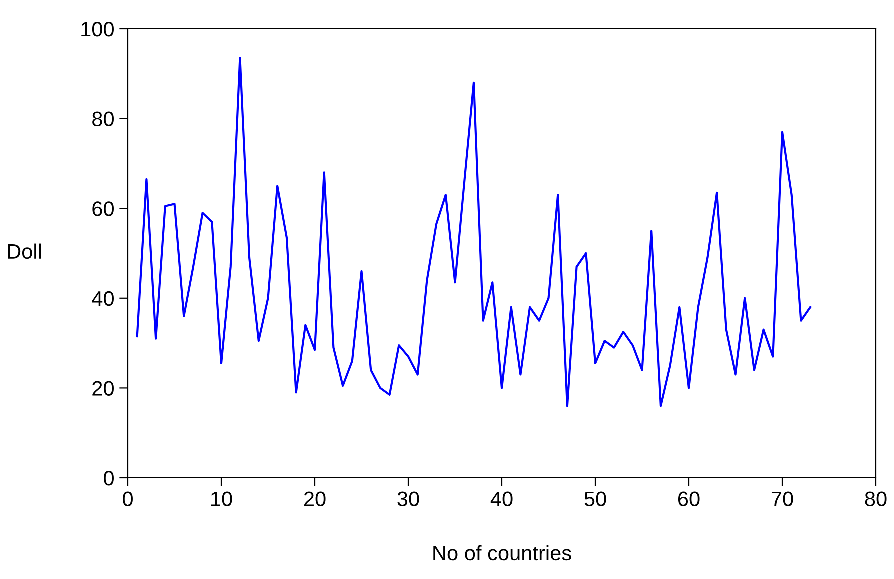  I want to click on x-tick-label: 0, so click(128, 499).